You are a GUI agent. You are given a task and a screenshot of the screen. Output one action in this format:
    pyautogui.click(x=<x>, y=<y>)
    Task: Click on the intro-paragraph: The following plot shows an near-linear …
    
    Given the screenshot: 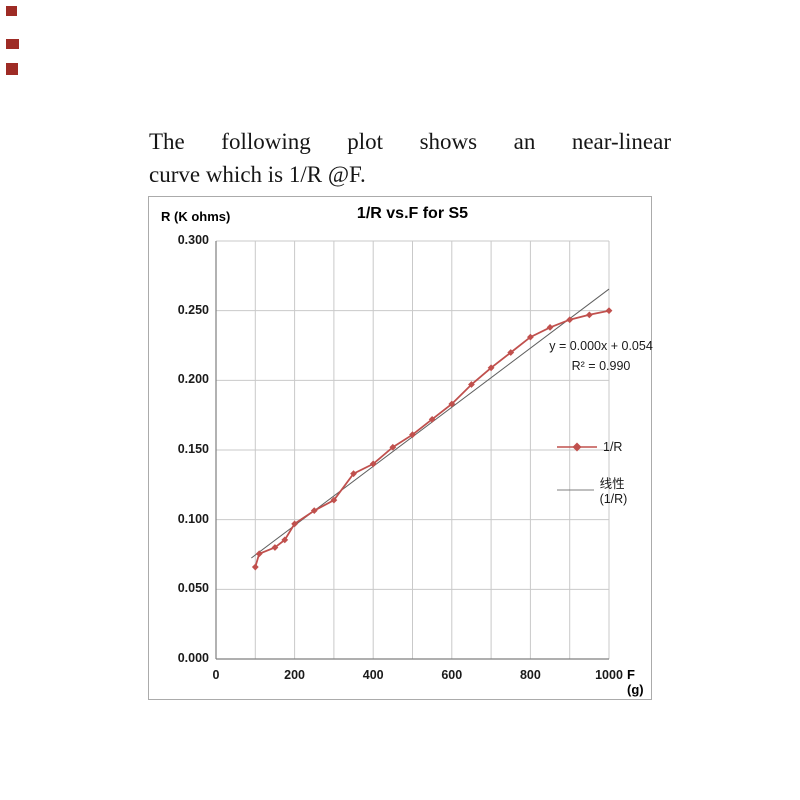 What is the action you would take?
    pyautogui.click(x=410, y=158)
    